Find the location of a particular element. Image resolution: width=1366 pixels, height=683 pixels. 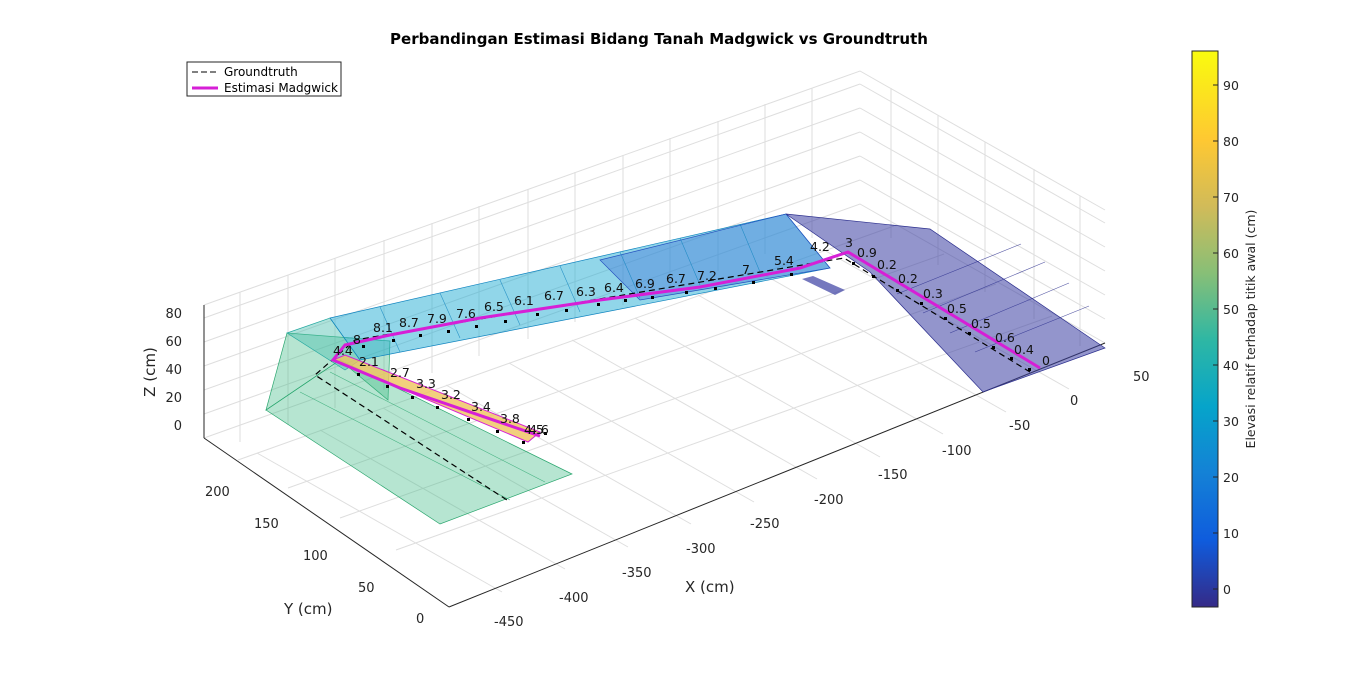

y-tick-label: 100 is located at coordinates (315, 556).